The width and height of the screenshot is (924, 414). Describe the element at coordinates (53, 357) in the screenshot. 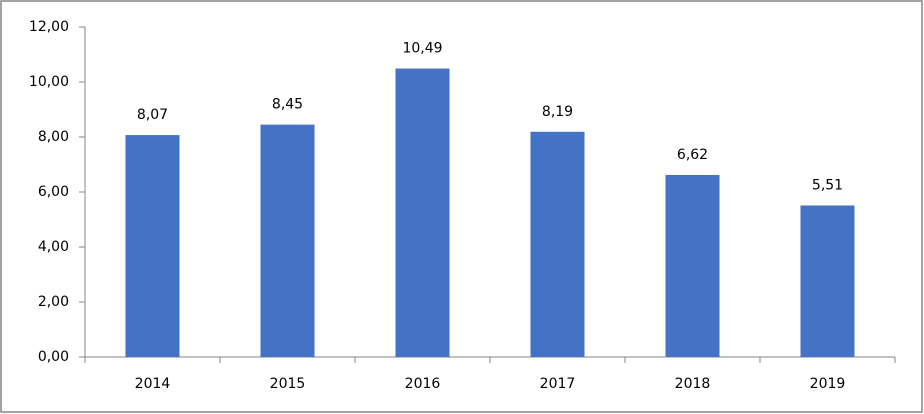

I see `y-tick-label: 0,00` at that location.